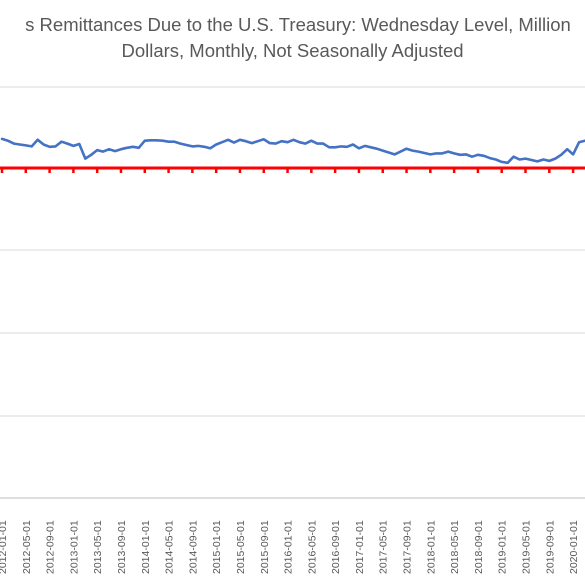 The height and width of the screenshot is (585, 585). Describe the element at coordinates (360, 547) in the screenshot. I see `x-tick-label: 2017-01-01` at that location.